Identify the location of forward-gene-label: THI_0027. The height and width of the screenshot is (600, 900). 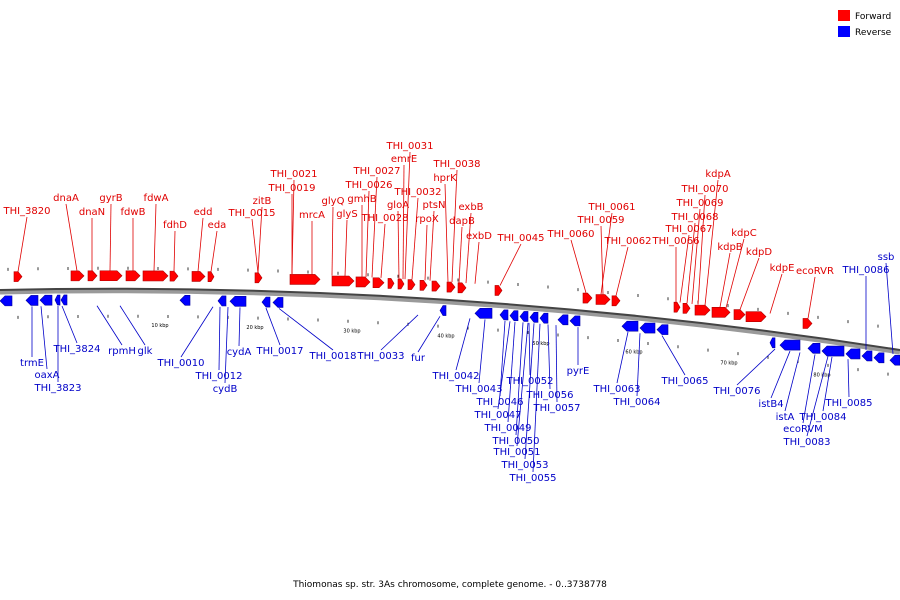
(376, 171).